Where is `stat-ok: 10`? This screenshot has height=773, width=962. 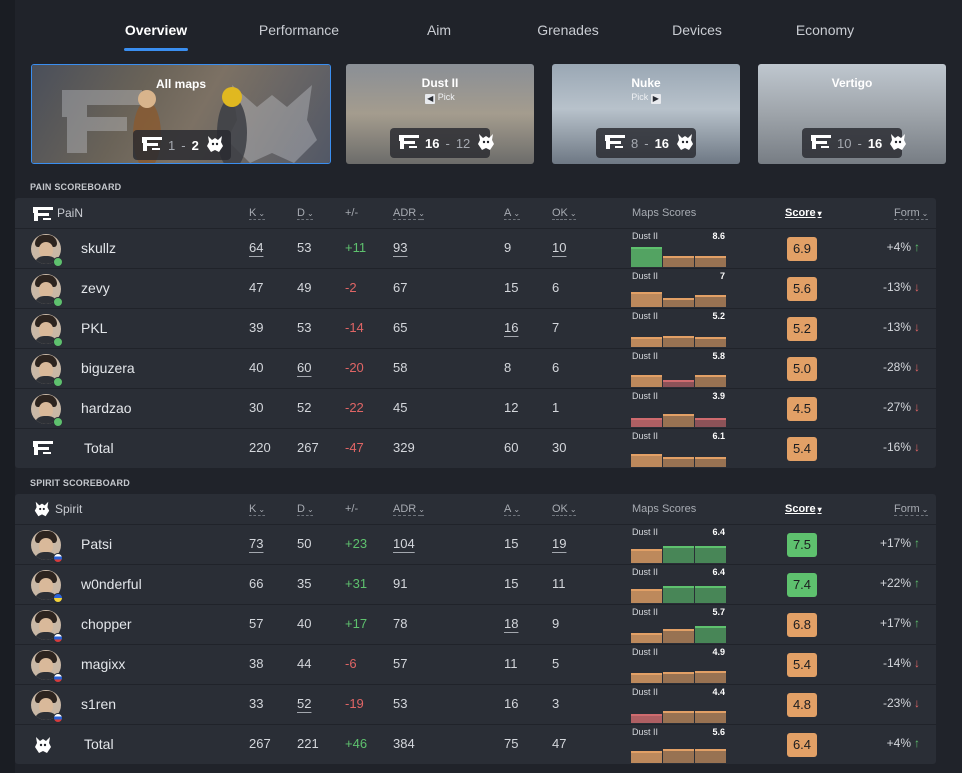 stat-ok: 10 is located at coordinates (559, 247).